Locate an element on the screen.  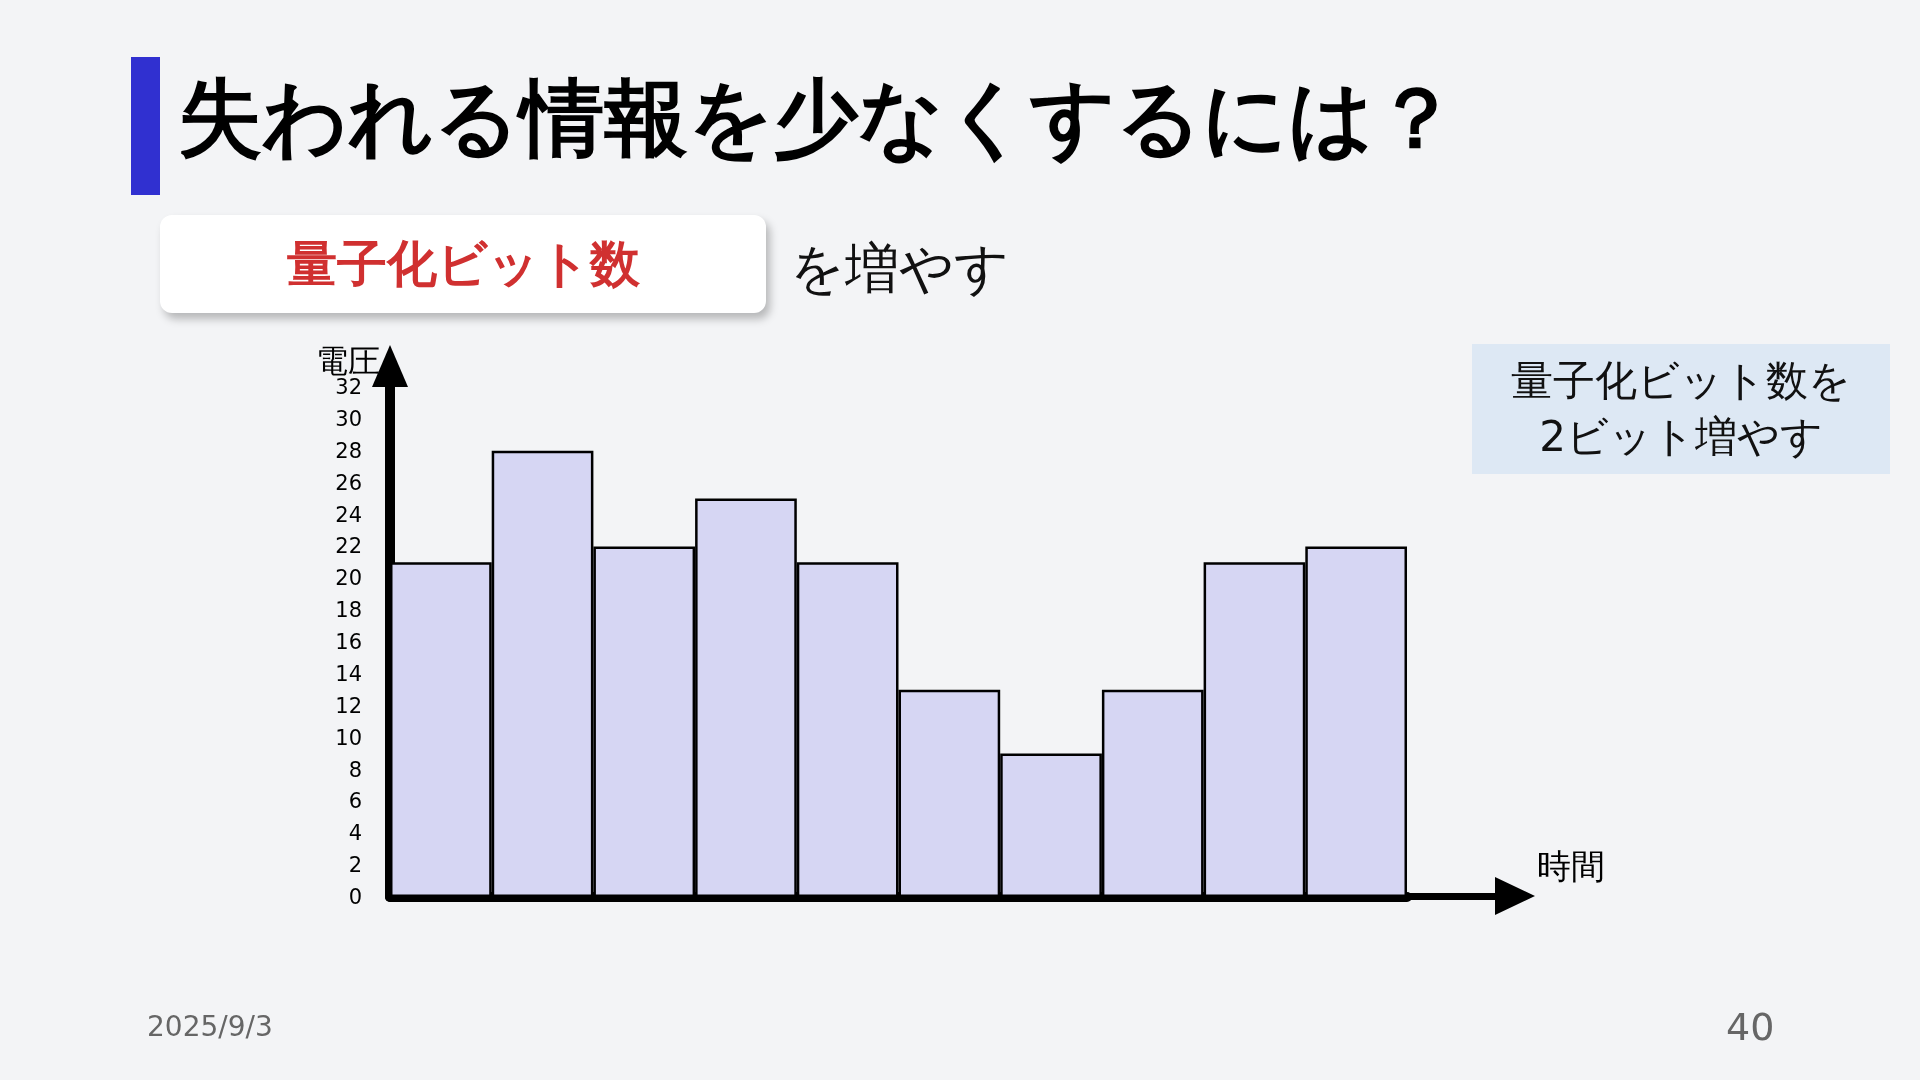
text: 量子化ビット数を2ビット増やす is located at coordinates (1681, 409).